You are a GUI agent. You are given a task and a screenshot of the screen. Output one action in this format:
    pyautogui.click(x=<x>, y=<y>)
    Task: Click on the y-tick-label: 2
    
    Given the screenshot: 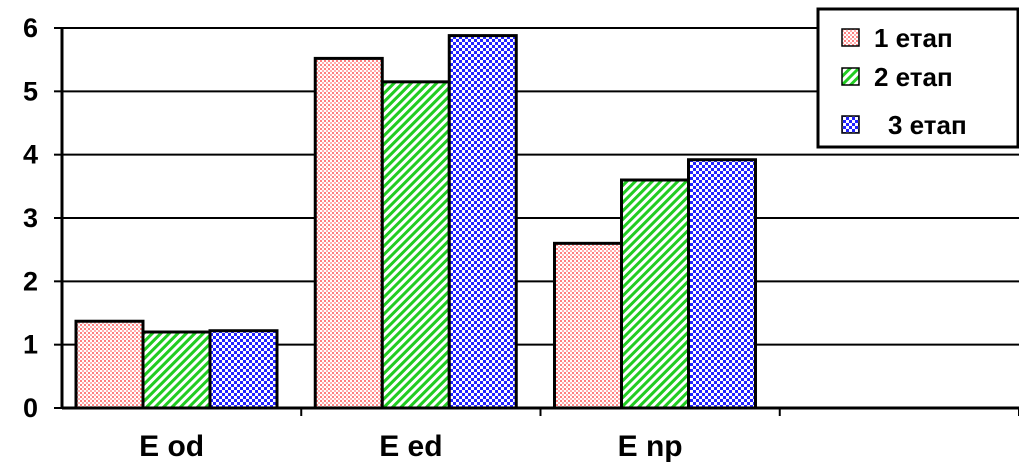 What is the action you would take?
    pyautogui.click(x=30, y=281)
    